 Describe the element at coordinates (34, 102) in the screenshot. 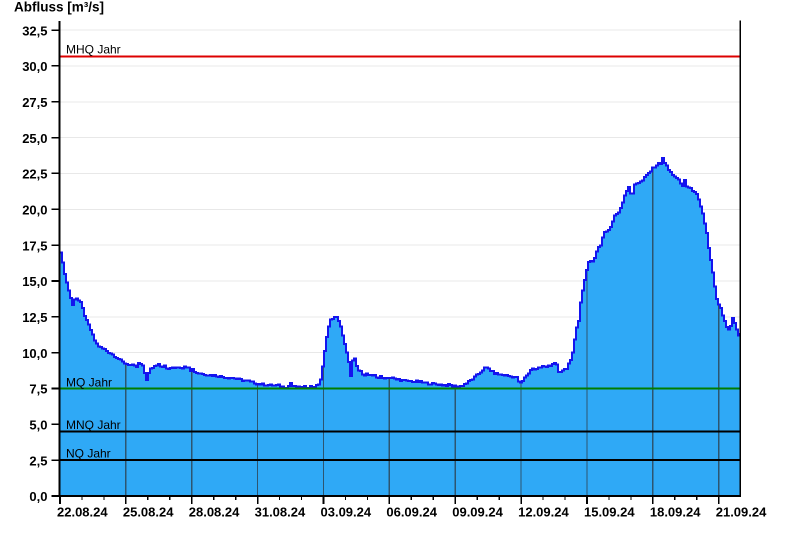

I see `svg-text: 27,5` at that location.